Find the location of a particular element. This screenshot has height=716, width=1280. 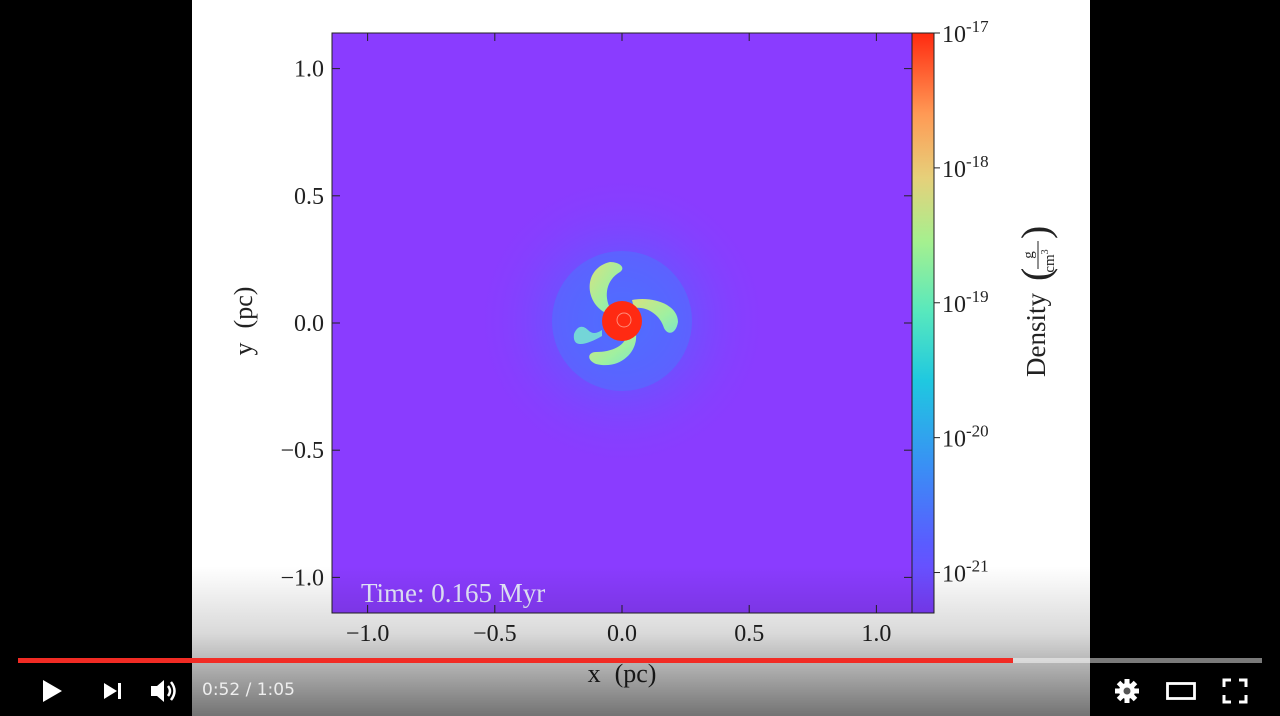

colorbar-ticks: 10-17 10-18 10-19 10-20 10-21 is located at coordinates (961, 302).